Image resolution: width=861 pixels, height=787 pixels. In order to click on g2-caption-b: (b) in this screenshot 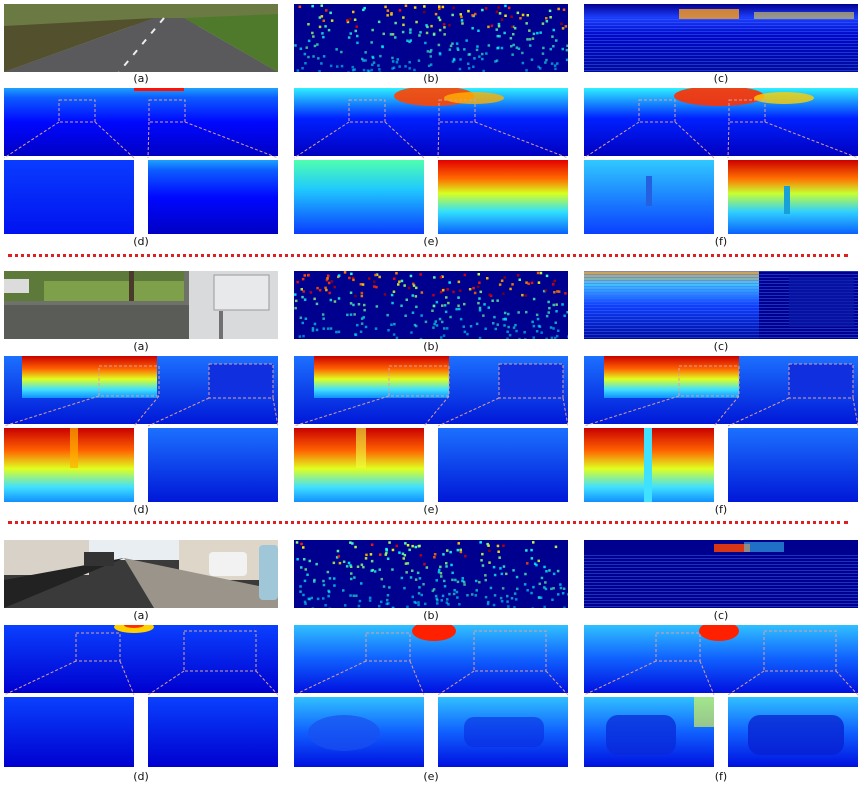, I will do `click(431, 346)`.